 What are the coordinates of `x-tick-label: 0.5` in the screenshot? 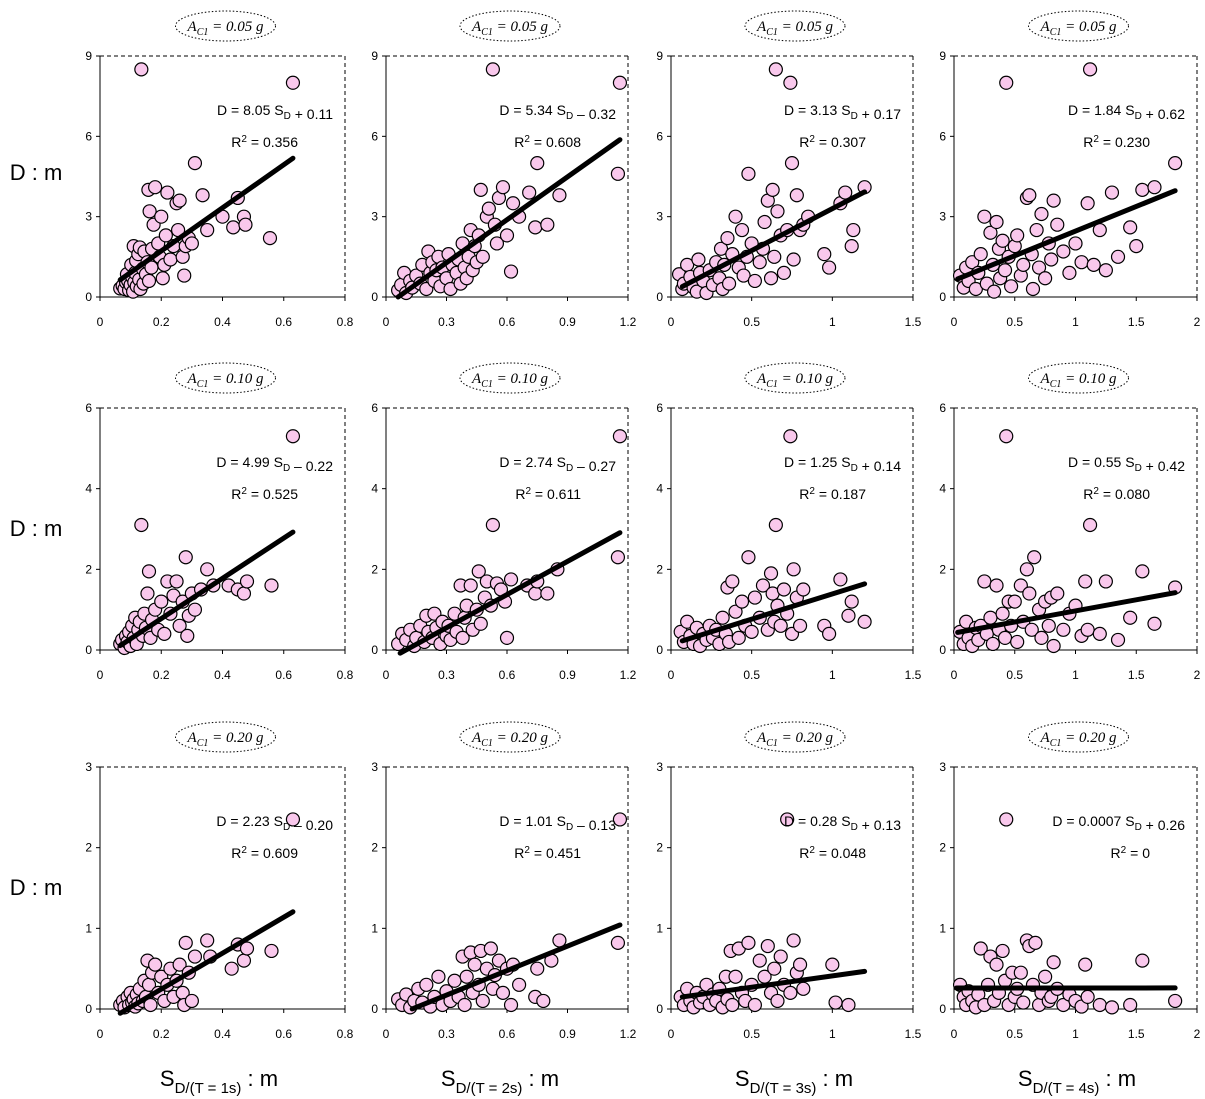 It's located at (751, 322).